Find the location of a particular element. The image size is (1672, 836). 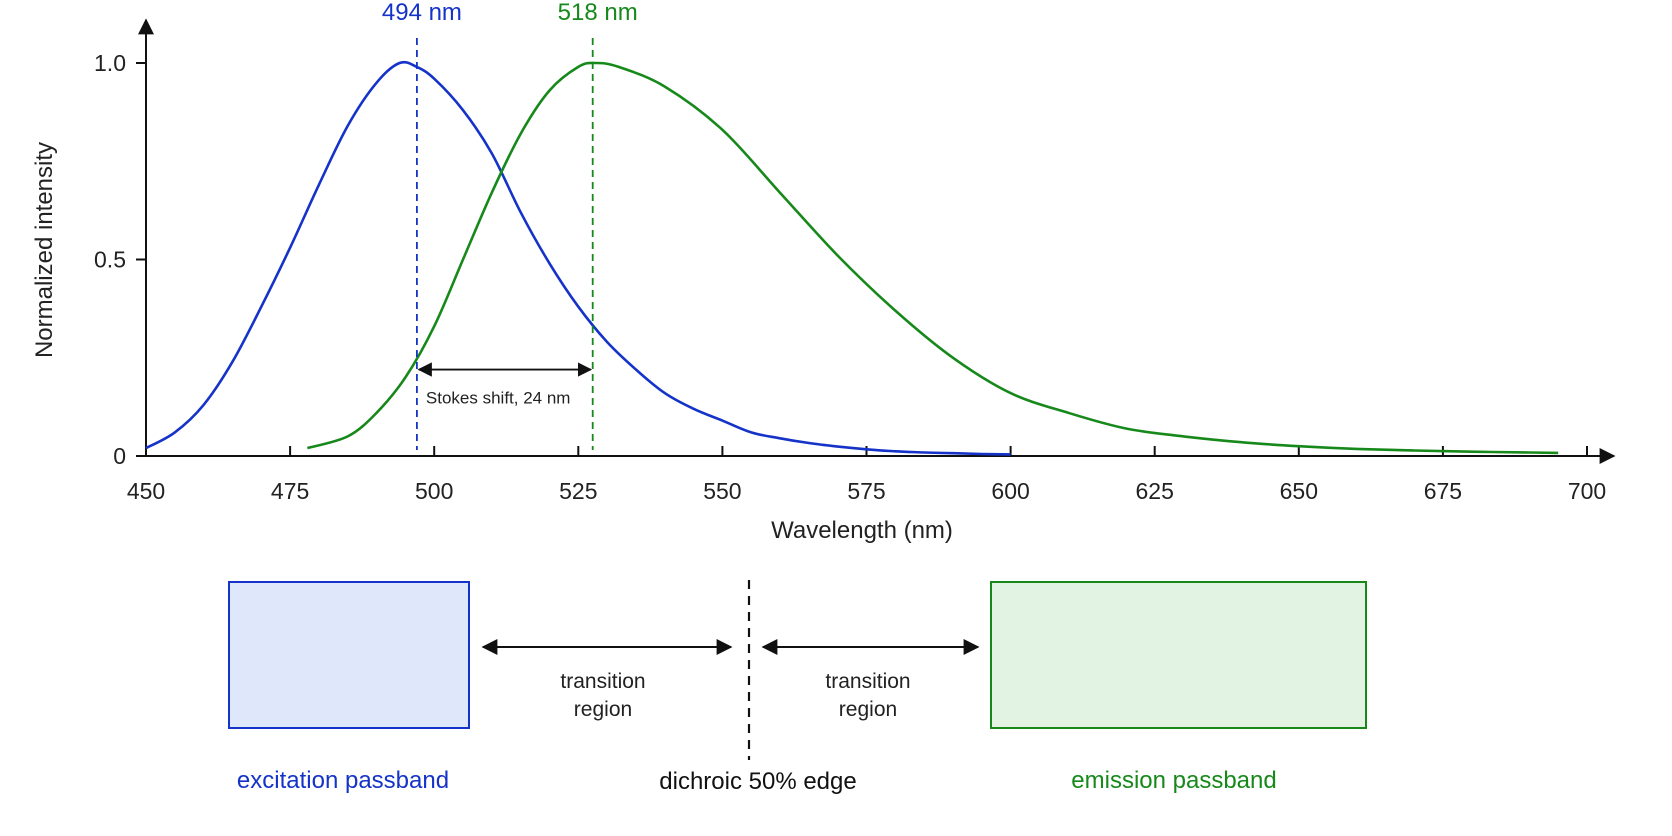

transition-left-line2: region is located at coordinates (603, 709).